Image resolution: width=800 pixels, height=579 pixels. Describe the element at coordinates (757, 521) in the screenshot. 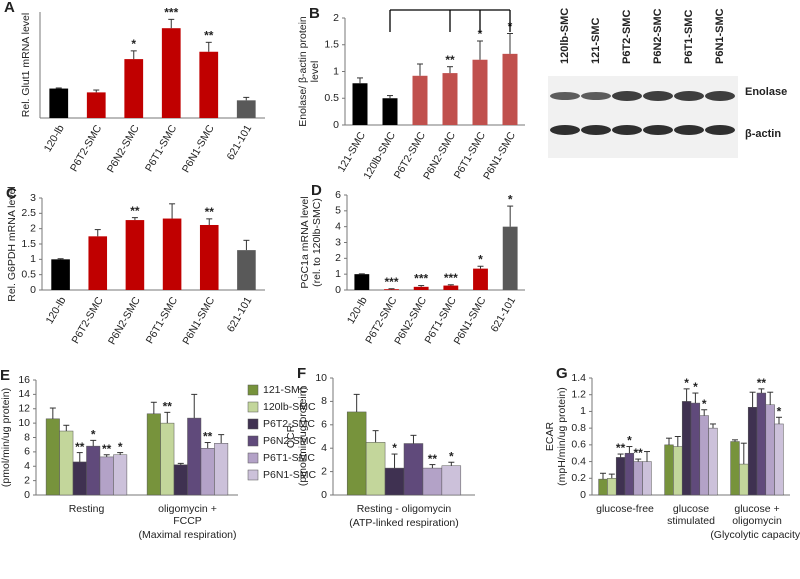

I see `x-tick-label: oligomycin` at that location.